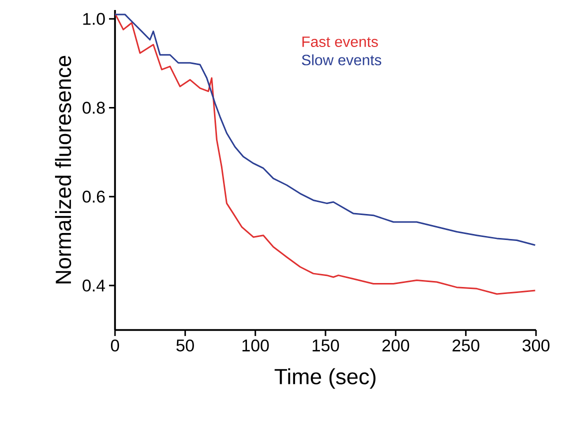  What do you see at coordinates (325, 378) in the screenshot?
I see `x-axis-title: Time (sec)` at bounding box center [325, 378].